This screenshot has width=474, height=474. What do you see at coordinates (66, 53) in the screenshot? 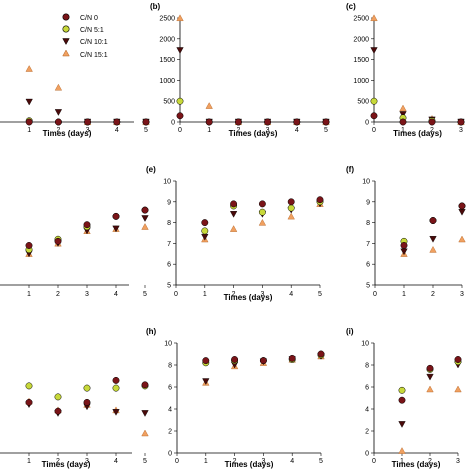
I see `legend-marker-cn15` at bounding box center [66, 53].